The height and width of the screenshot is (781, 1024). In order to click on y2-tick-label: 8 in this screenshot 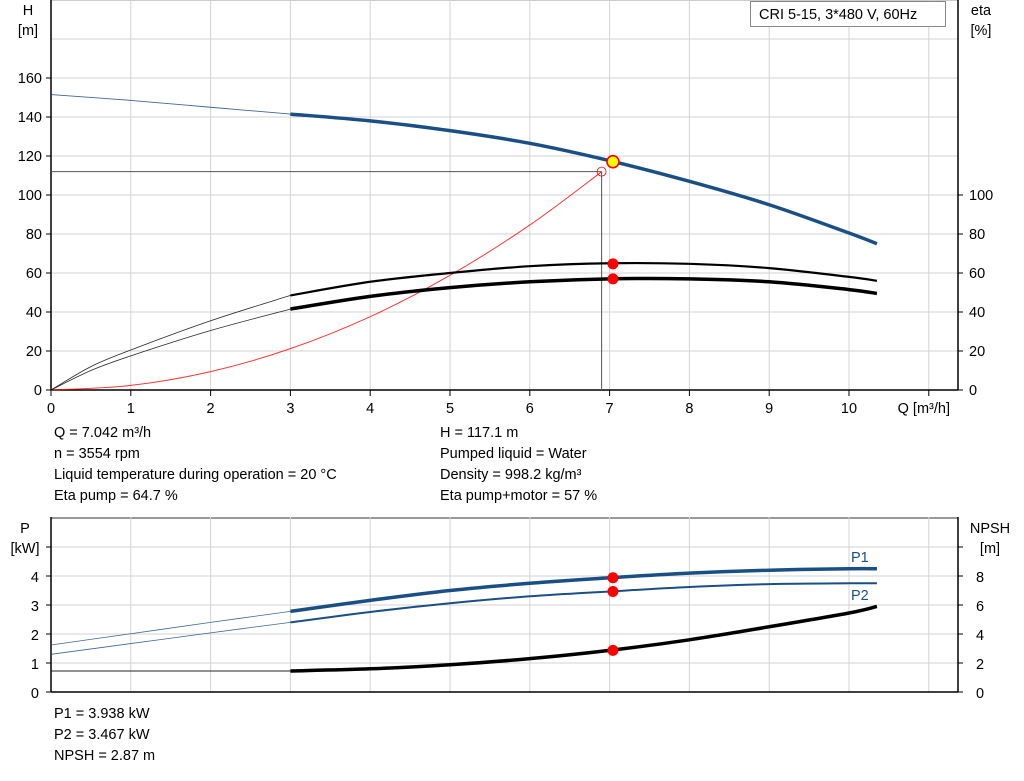, I will do `click(980, 578)`.